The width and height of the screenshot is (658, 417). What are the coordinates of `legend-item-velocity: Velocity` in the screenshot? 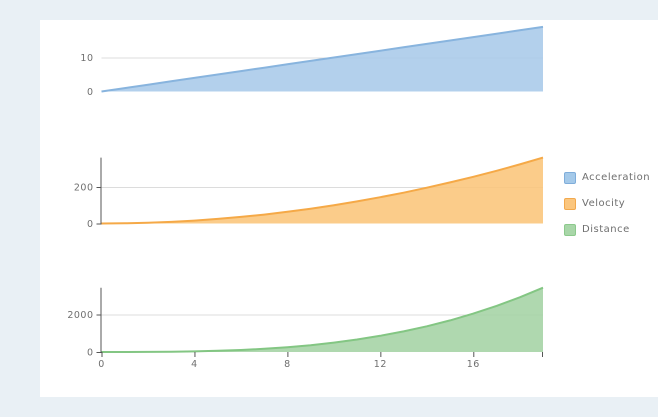 It's located at (607, 203).